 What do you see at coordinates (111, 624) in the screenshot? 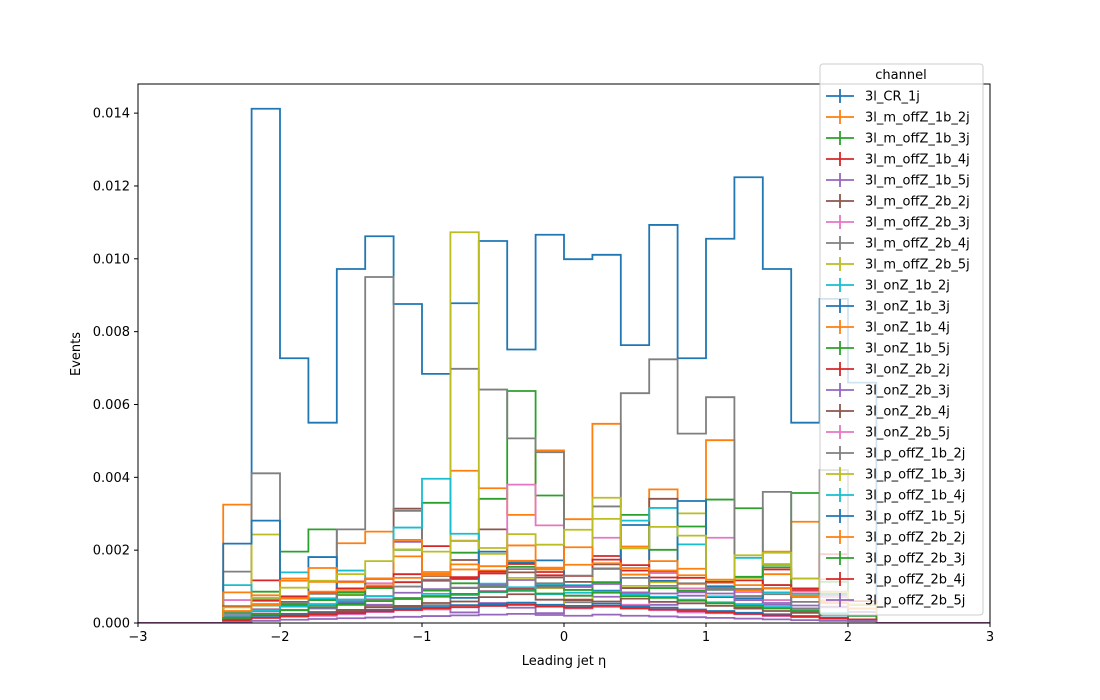
I see `y-tick-label: 0.000` at bounding box center [111, 624].